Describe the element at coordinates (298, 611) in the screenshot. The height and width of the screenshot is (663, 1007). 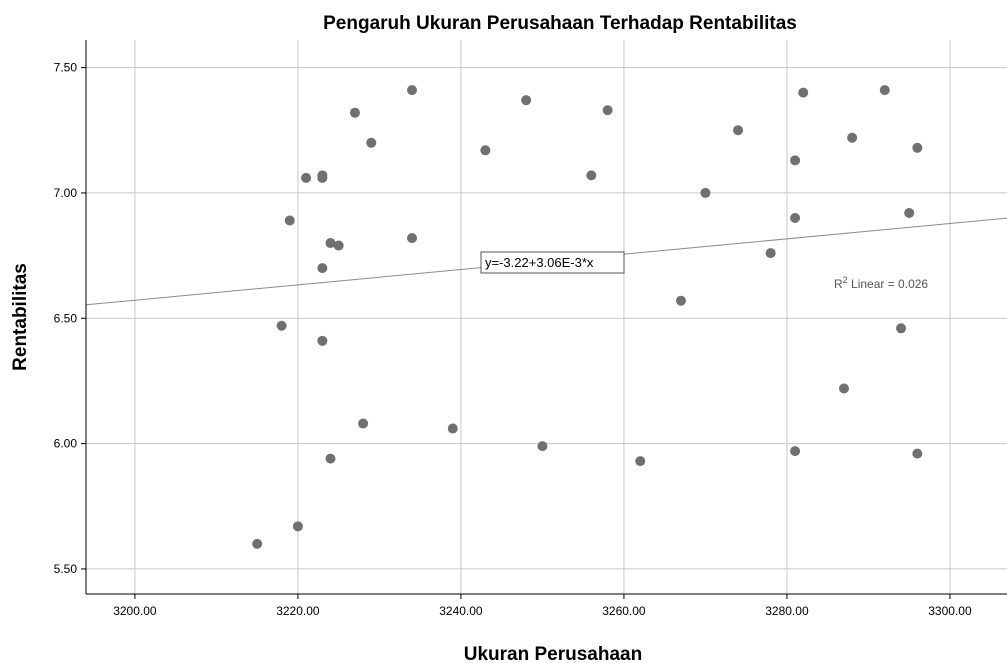
I see `x-tick-label: 3220.00` at that location.